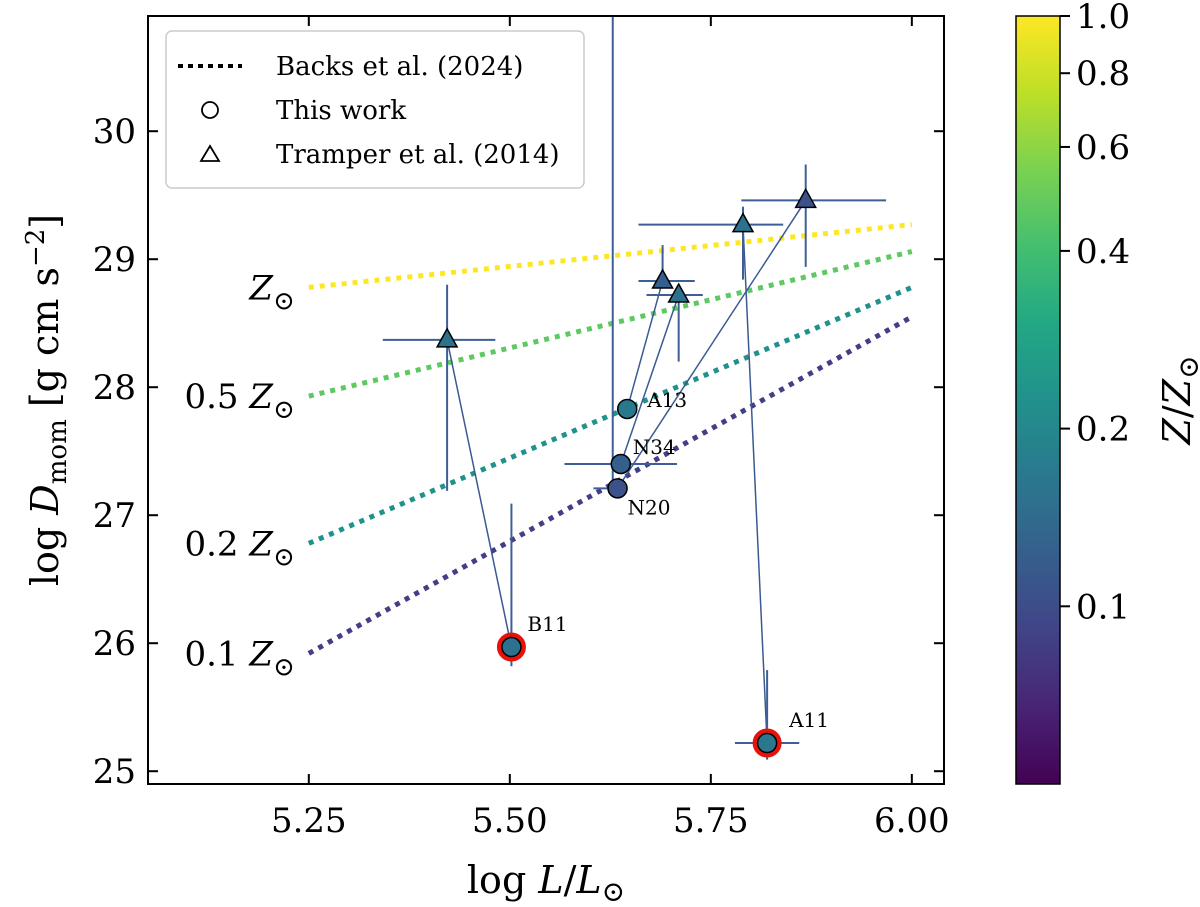 This screenshot has height=907, width=1200. Describe the element at coordinates (114, 516) in the screenshot. I see `y-tick-label: 27` at that location.